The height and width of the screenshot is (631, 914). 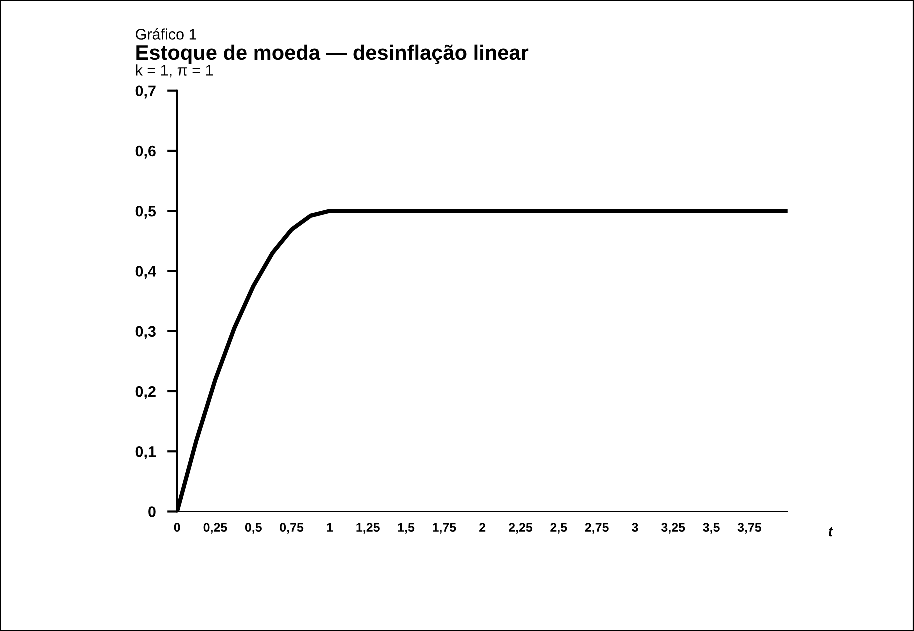 I want to click on chart-subtitle: k = 1, π = 1, so click(x=175, y=71).